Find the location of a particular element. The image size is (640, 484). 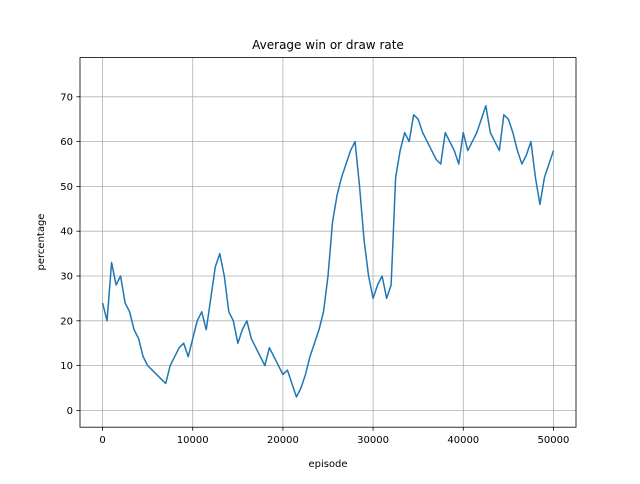

x-tick-label: 50000 is located at coordinates (554, 440).